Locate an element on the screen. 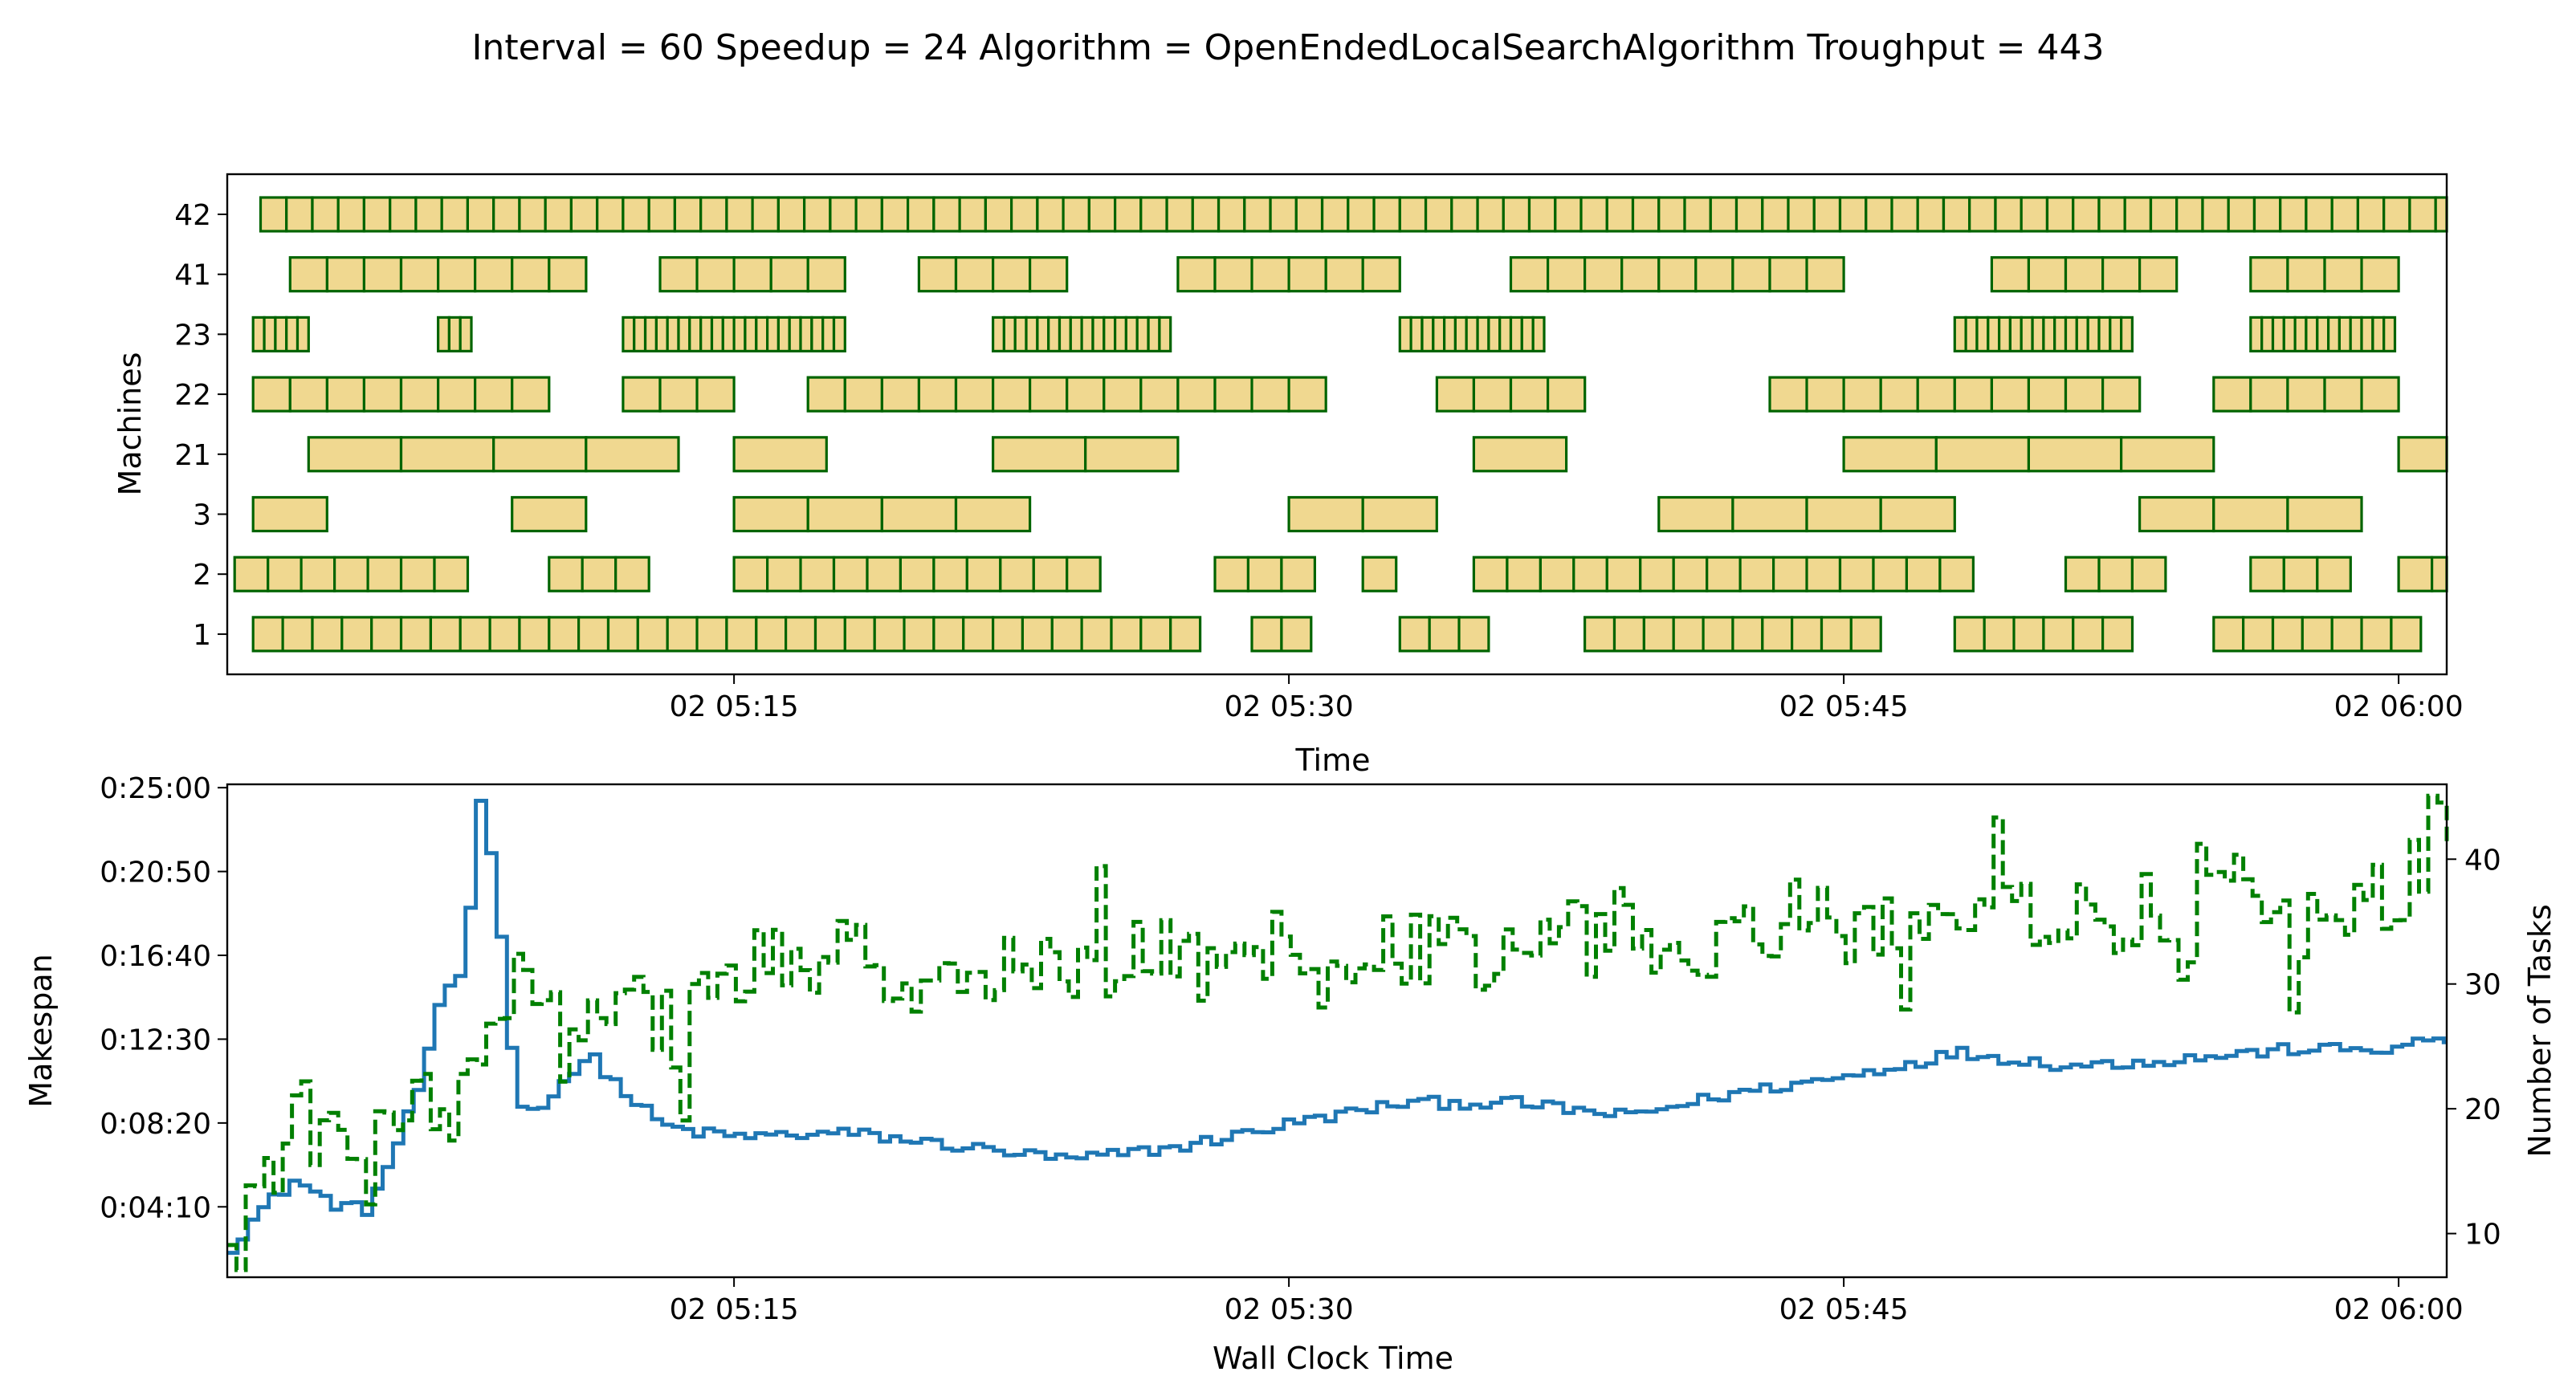 The width and height of the screenshot is (2576, 1384). gantt-x-tick-label: 02 06:00 is located at coordinates (2399, 706).